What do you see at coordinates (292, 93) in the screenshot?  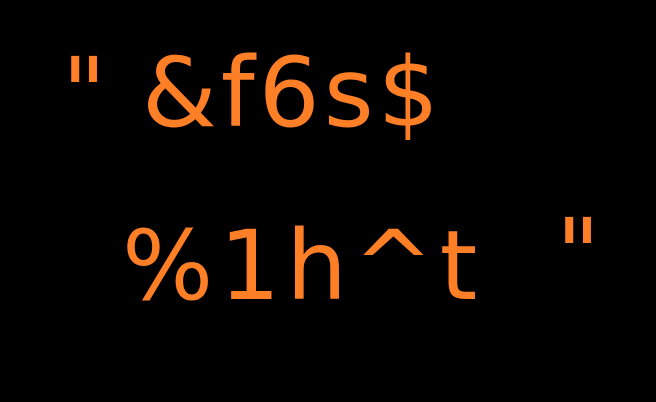 I see `line1-chars: &f6s$` at bounding box center [292, 93].